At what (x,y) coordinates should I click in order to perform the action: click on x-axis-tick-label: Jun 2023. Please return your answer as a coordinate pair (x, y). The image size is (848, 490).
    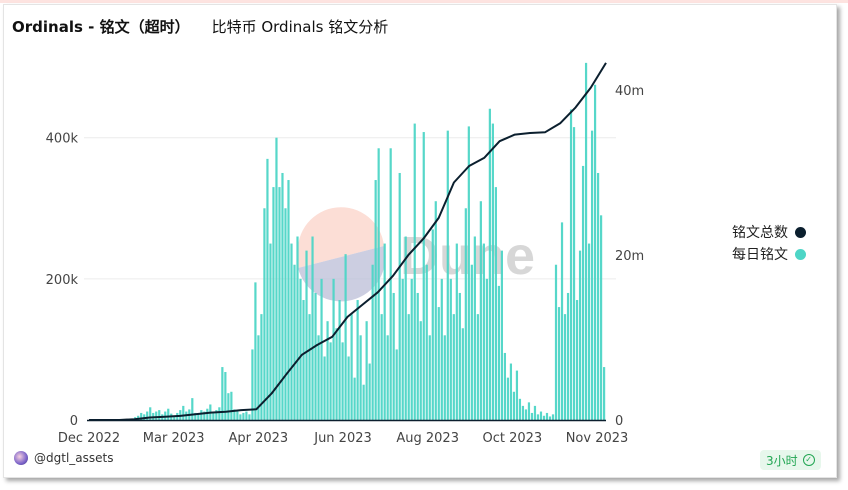
    Looking at the image, I should click on (342, 438).